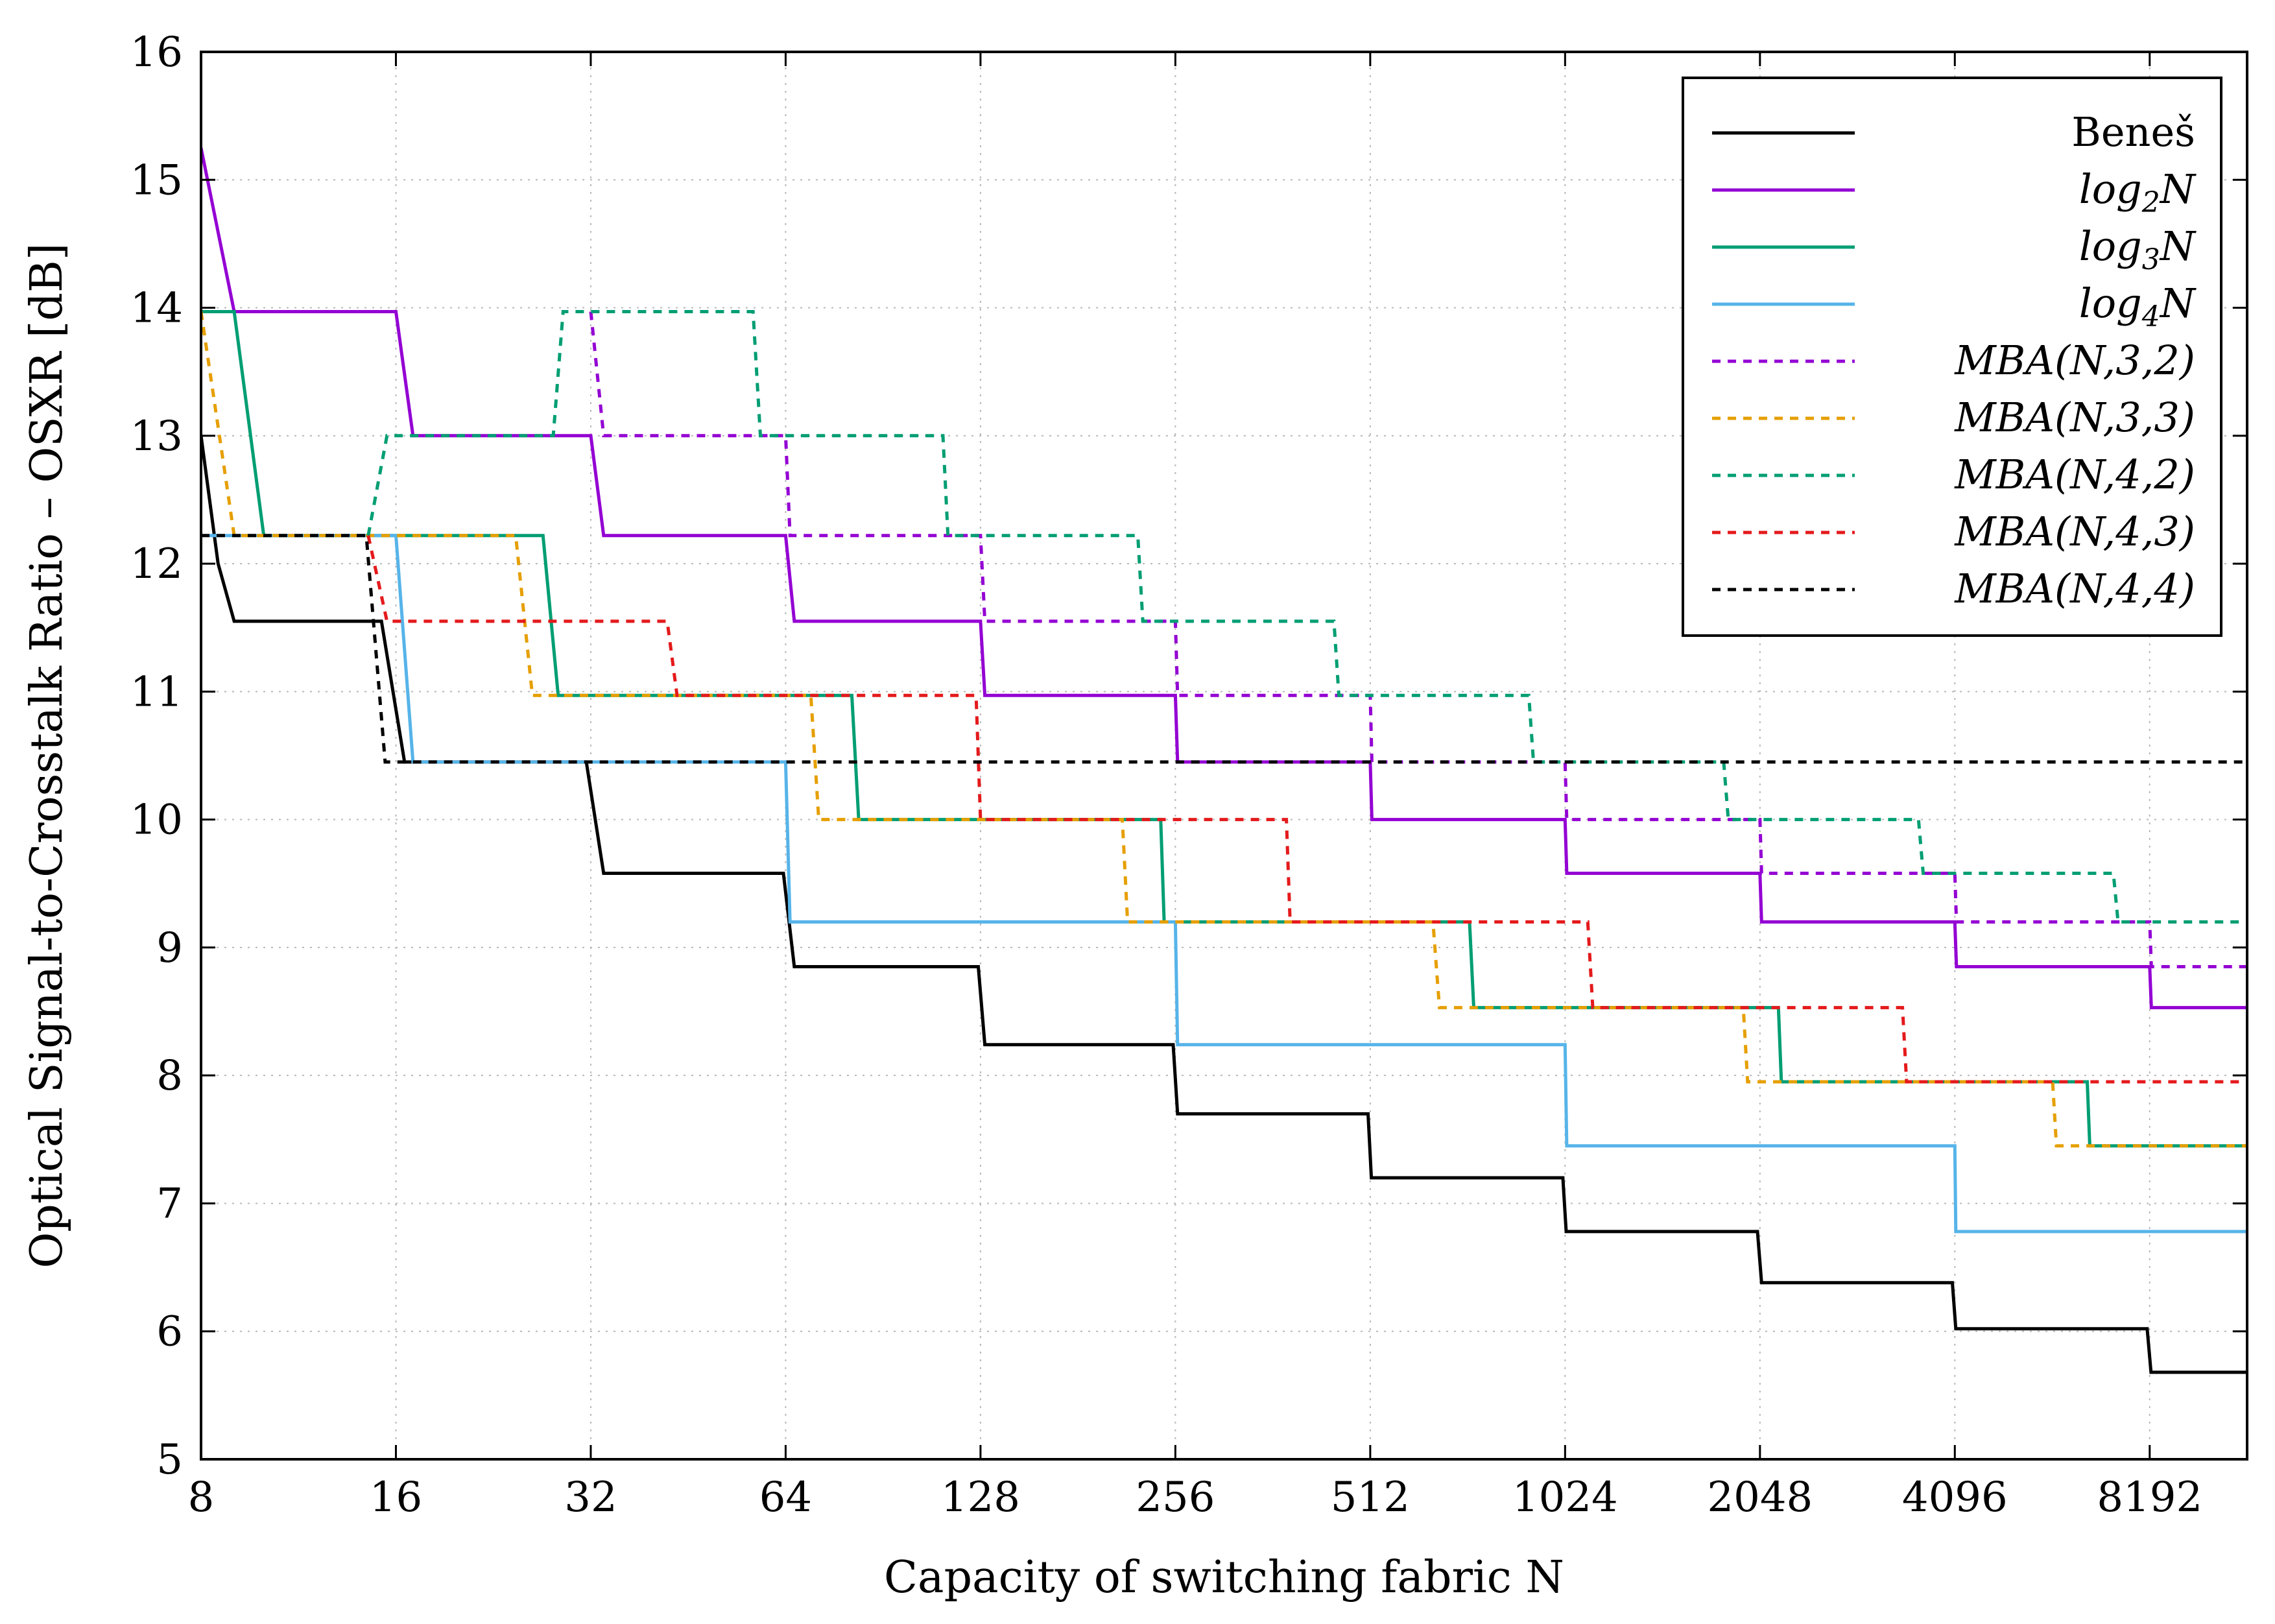 The image size is (2275, 1624). I want to click on y-tick-label: 7, so click(169, 1204).